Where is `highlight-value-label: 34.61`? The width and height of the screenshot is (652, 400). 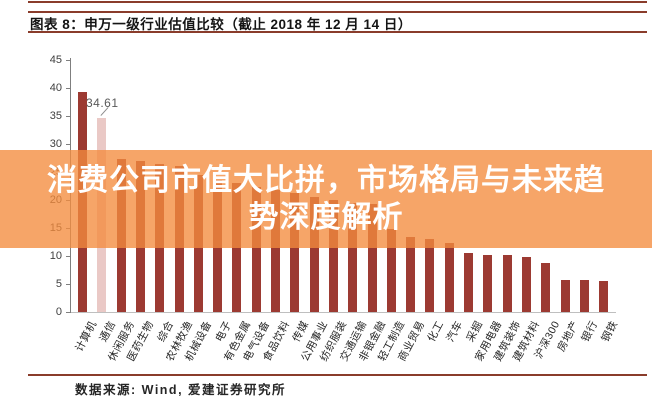
highlight-value-label: 34.61 is located at coordinates (102, 103).